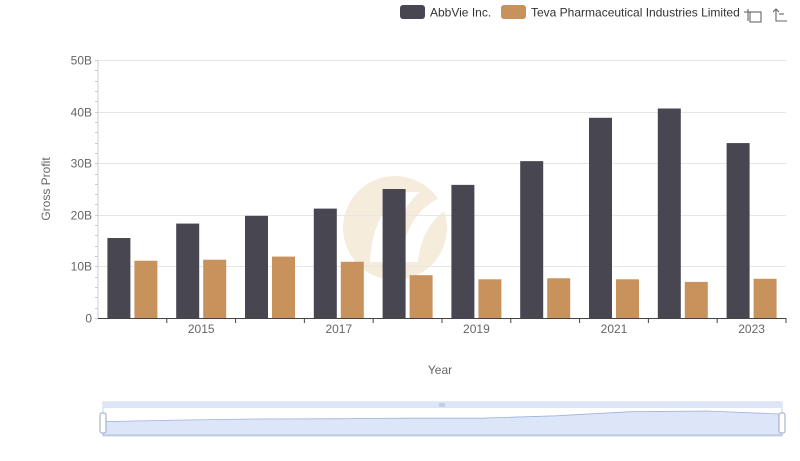 This screenshot has height=461, width=800. Describe the element at coordinates (696, 299) in the screenshot. I see `bar-teva-2022` at that location.